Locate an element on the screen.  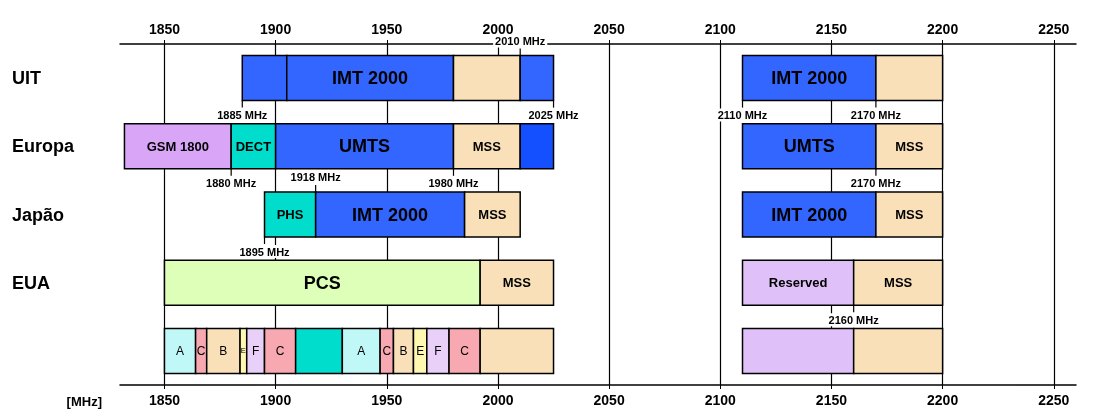
x2-tick-label: 1950 is located at coordinates (387, 400).